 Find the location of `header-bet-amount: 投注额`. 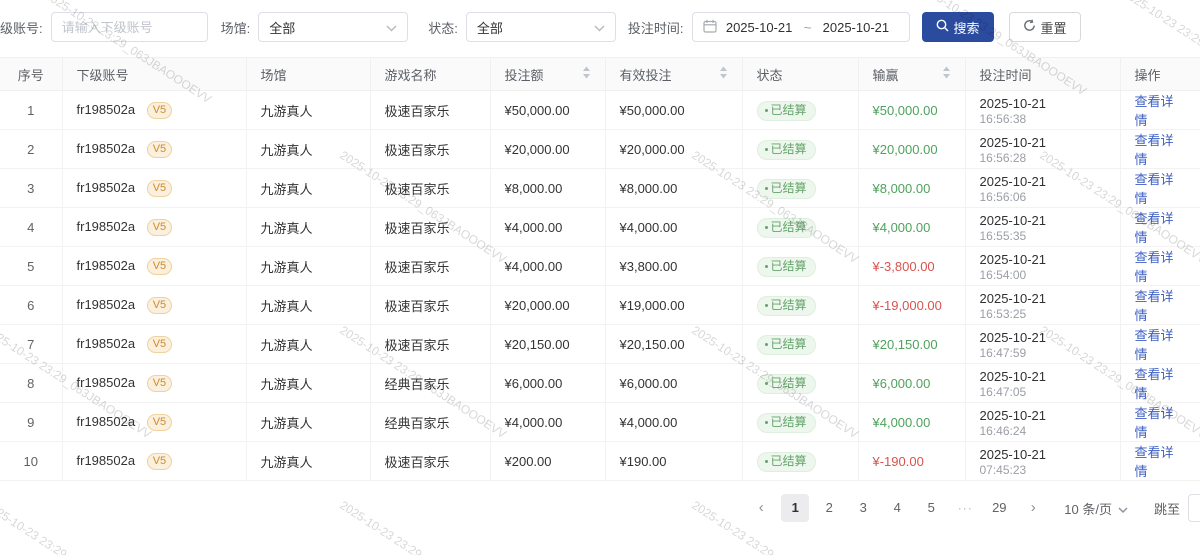

header-bet-amount: 投注额 is located at coordinates (548, 74).